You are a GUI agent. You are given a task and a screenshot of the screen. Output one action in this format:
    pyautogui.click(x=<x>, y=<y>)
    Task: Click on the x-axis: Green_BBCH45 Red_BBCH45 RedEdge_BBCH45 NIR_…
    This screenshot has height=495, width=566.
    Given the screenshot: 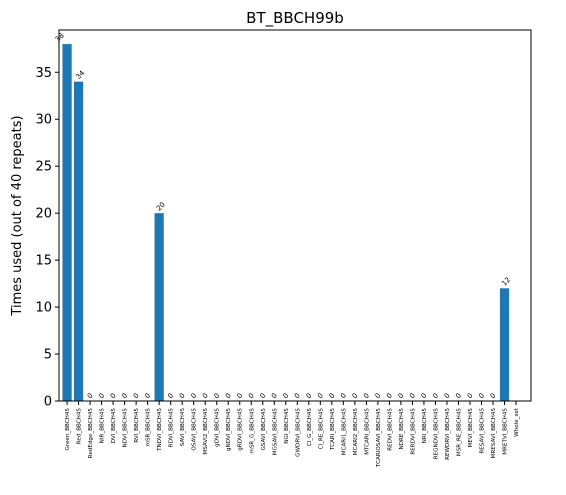 What is the action you would take?
    pyautogui.click(x=292, y=434)
    